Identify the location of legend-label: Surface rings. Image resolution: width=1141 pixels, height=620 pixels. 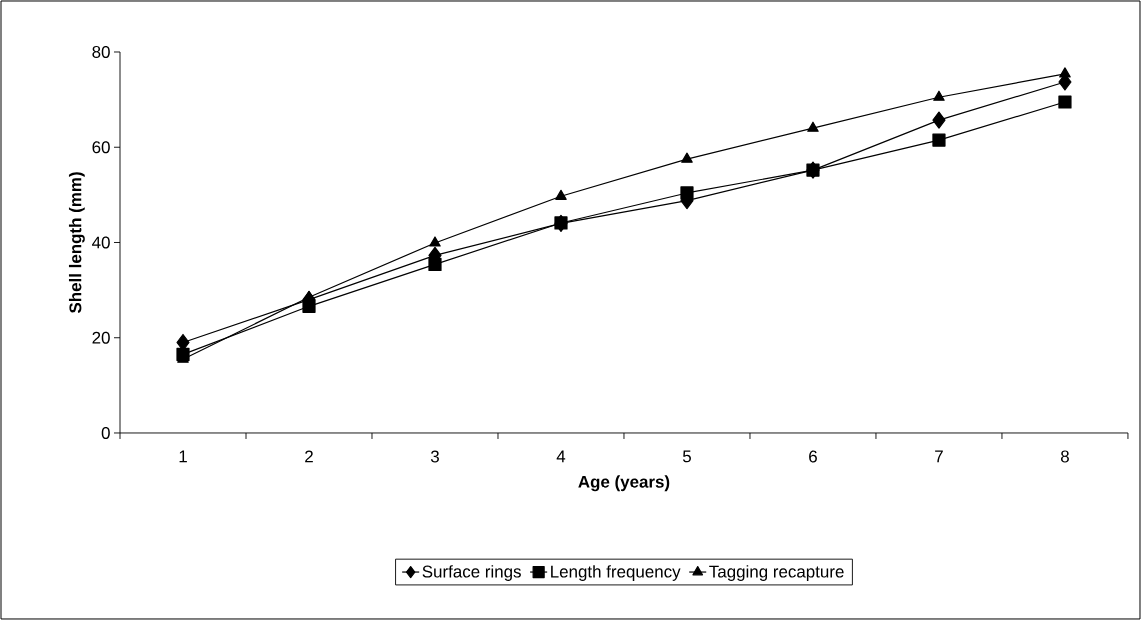
(471, 573).